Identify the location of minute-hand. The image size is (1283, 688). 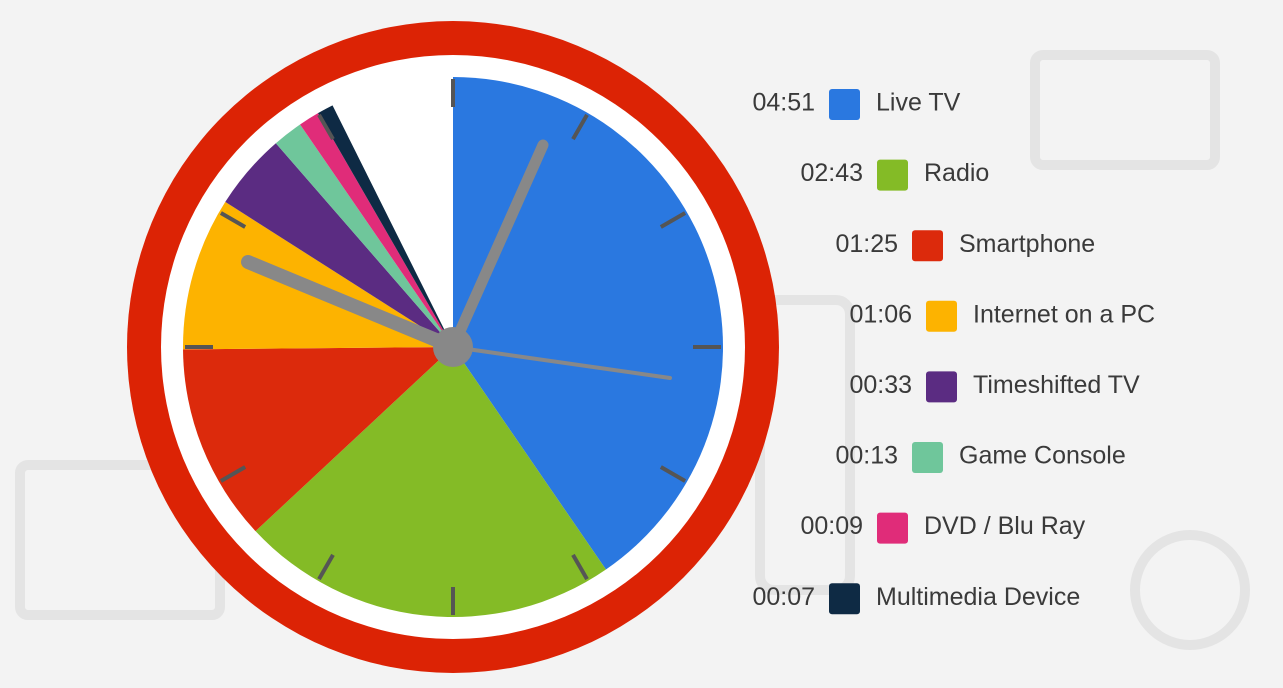
(498, 246).